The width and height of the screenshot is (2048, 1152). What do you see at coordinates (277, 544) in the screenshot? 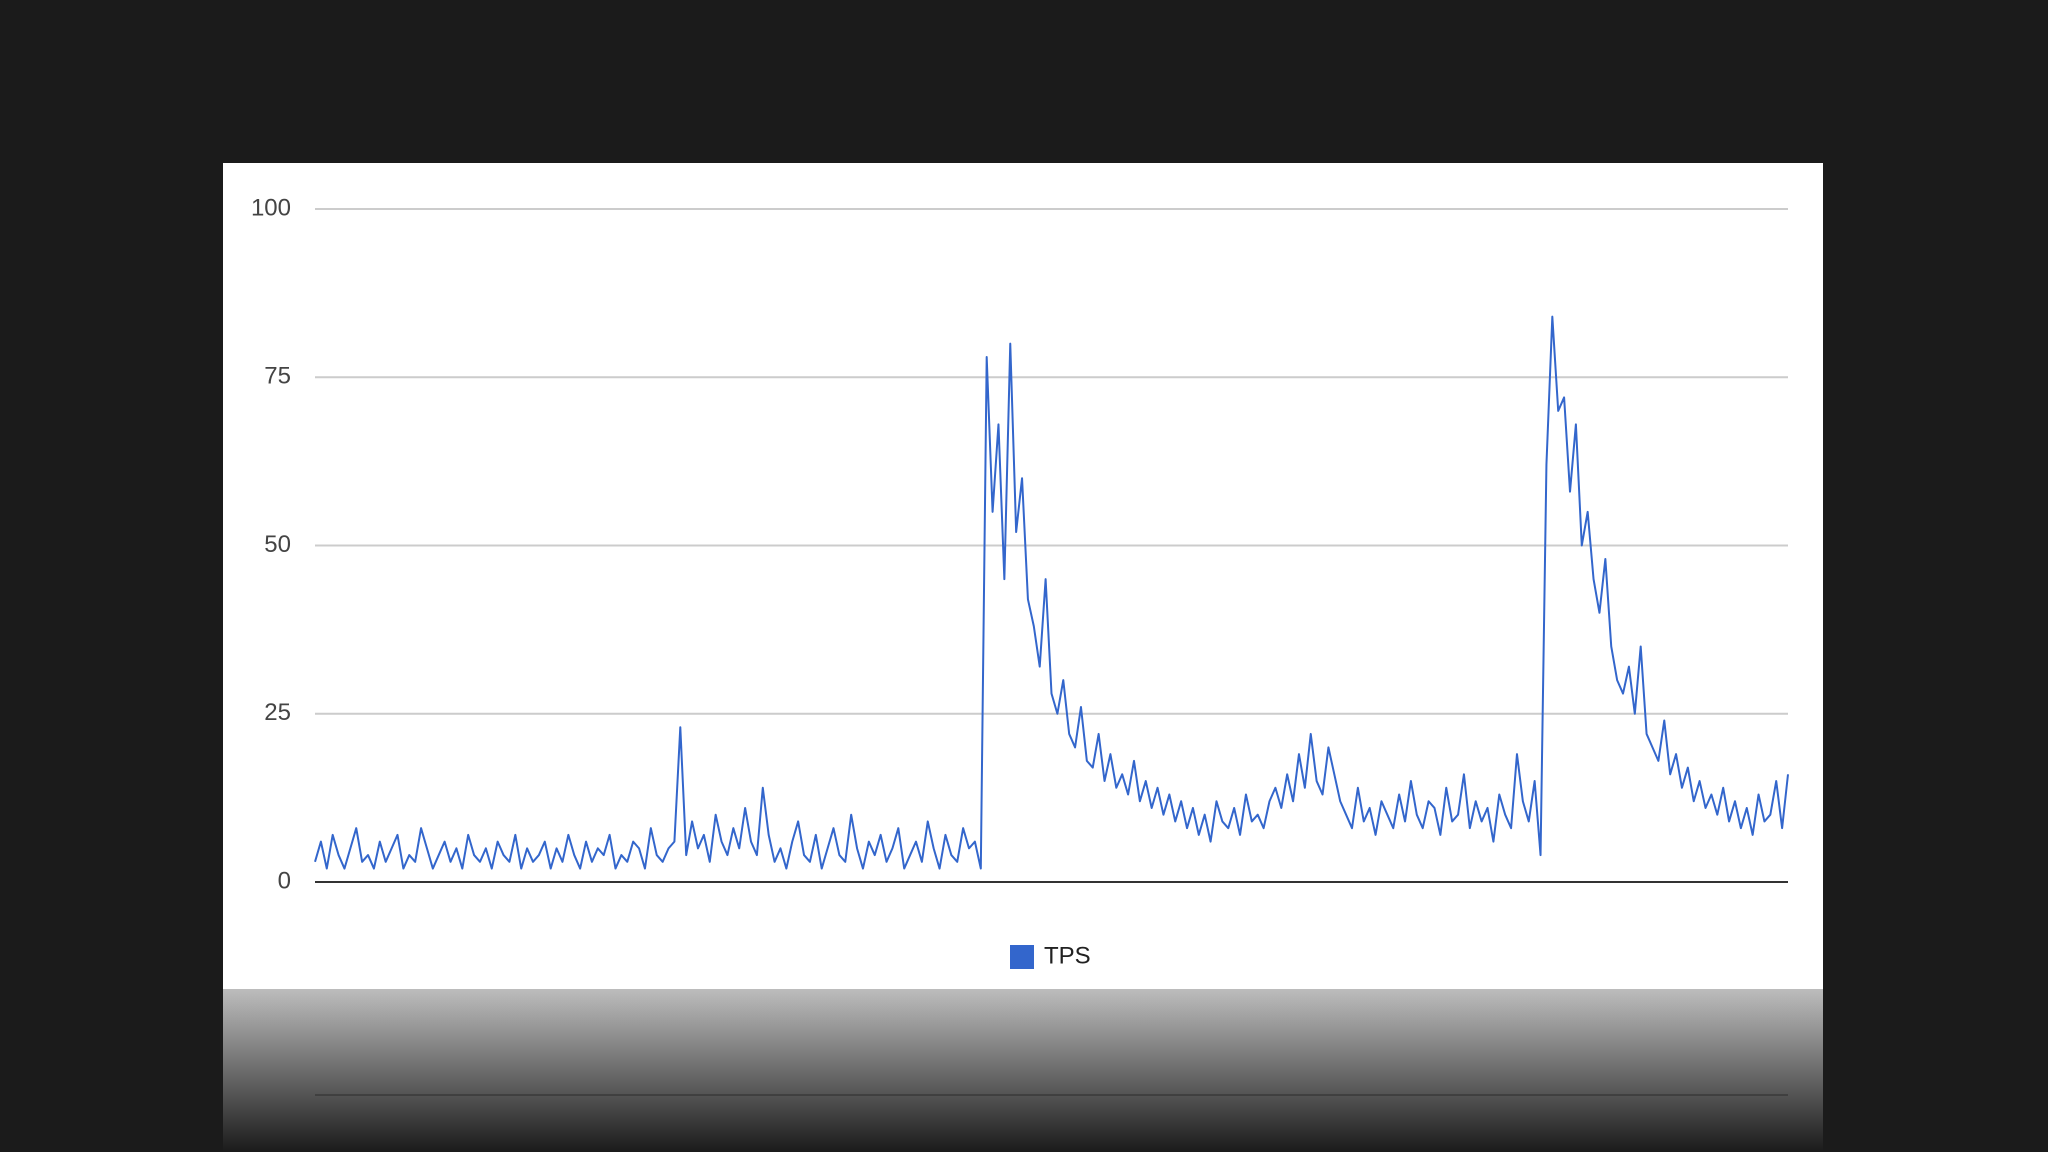
I see `y-tick-label: 50` at bounding box center [277, 544].